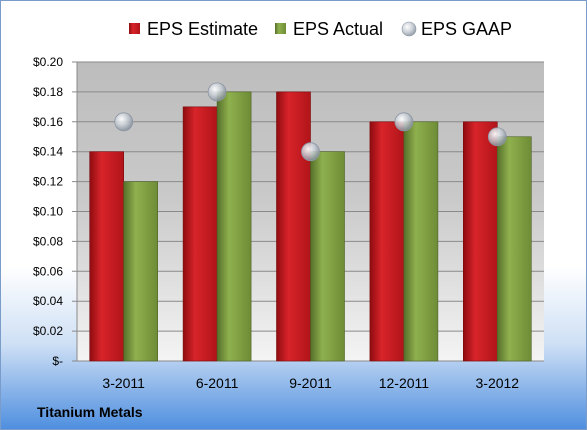 This screenshot has width=587, height=430. Describe the element at coordinates (310, 152) in the screenshot. I see `gaap-marker-9-2011` at that location.